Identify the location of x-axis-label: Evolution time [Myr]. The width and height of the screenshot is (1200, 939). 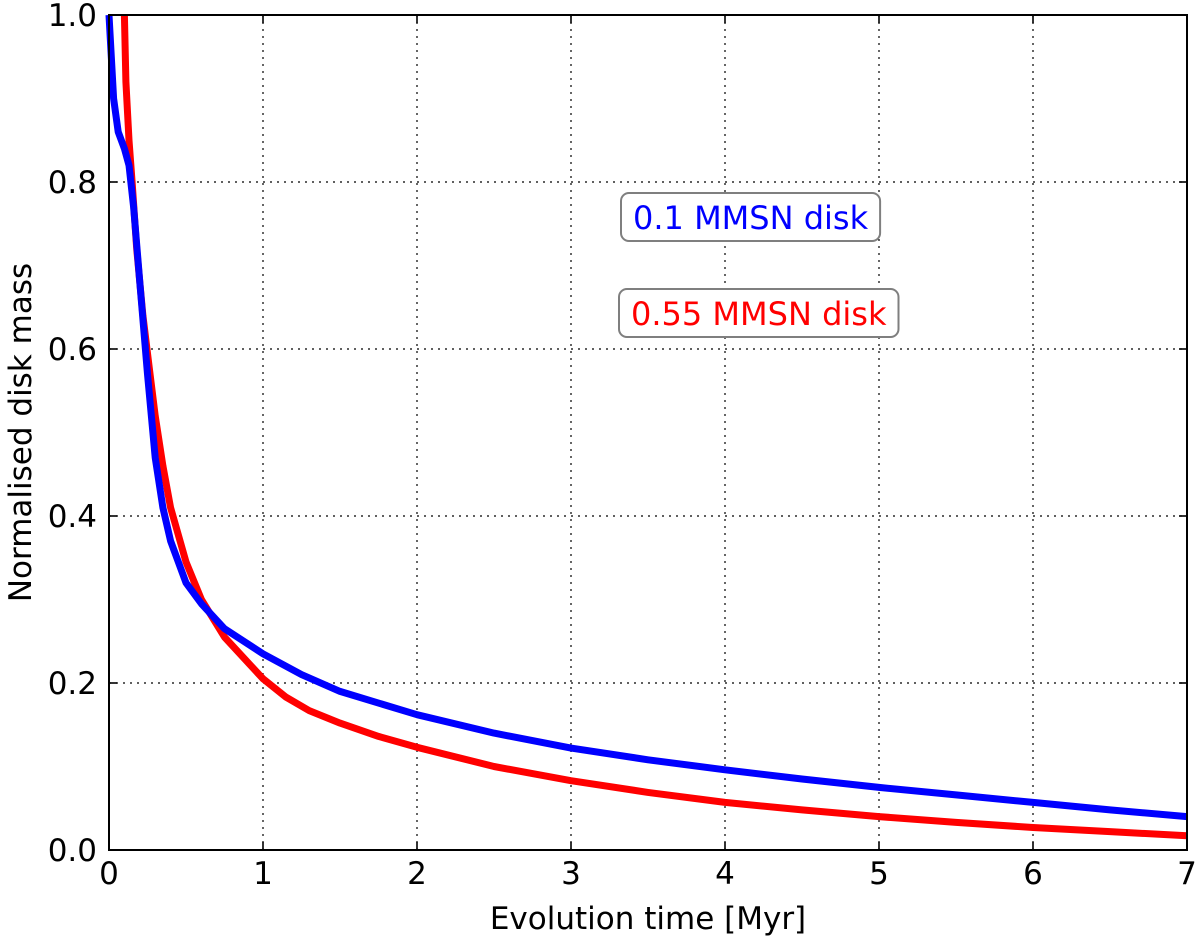
(648, 919).